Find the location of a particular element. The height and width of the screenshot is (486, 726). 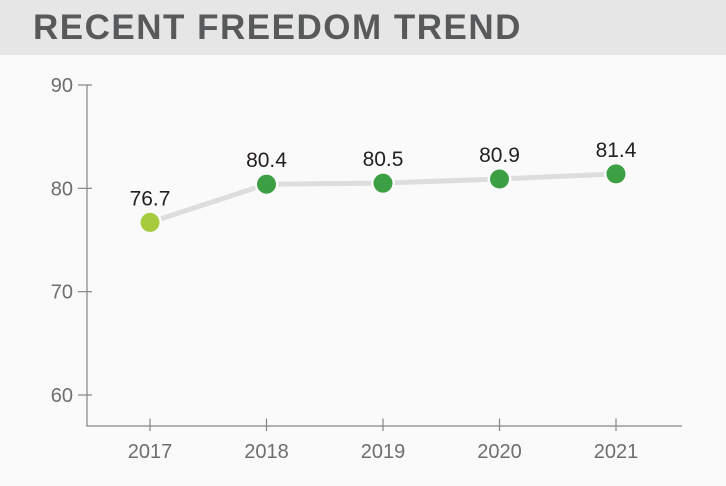

data-point-2019 is located at coordinates (383, 183).